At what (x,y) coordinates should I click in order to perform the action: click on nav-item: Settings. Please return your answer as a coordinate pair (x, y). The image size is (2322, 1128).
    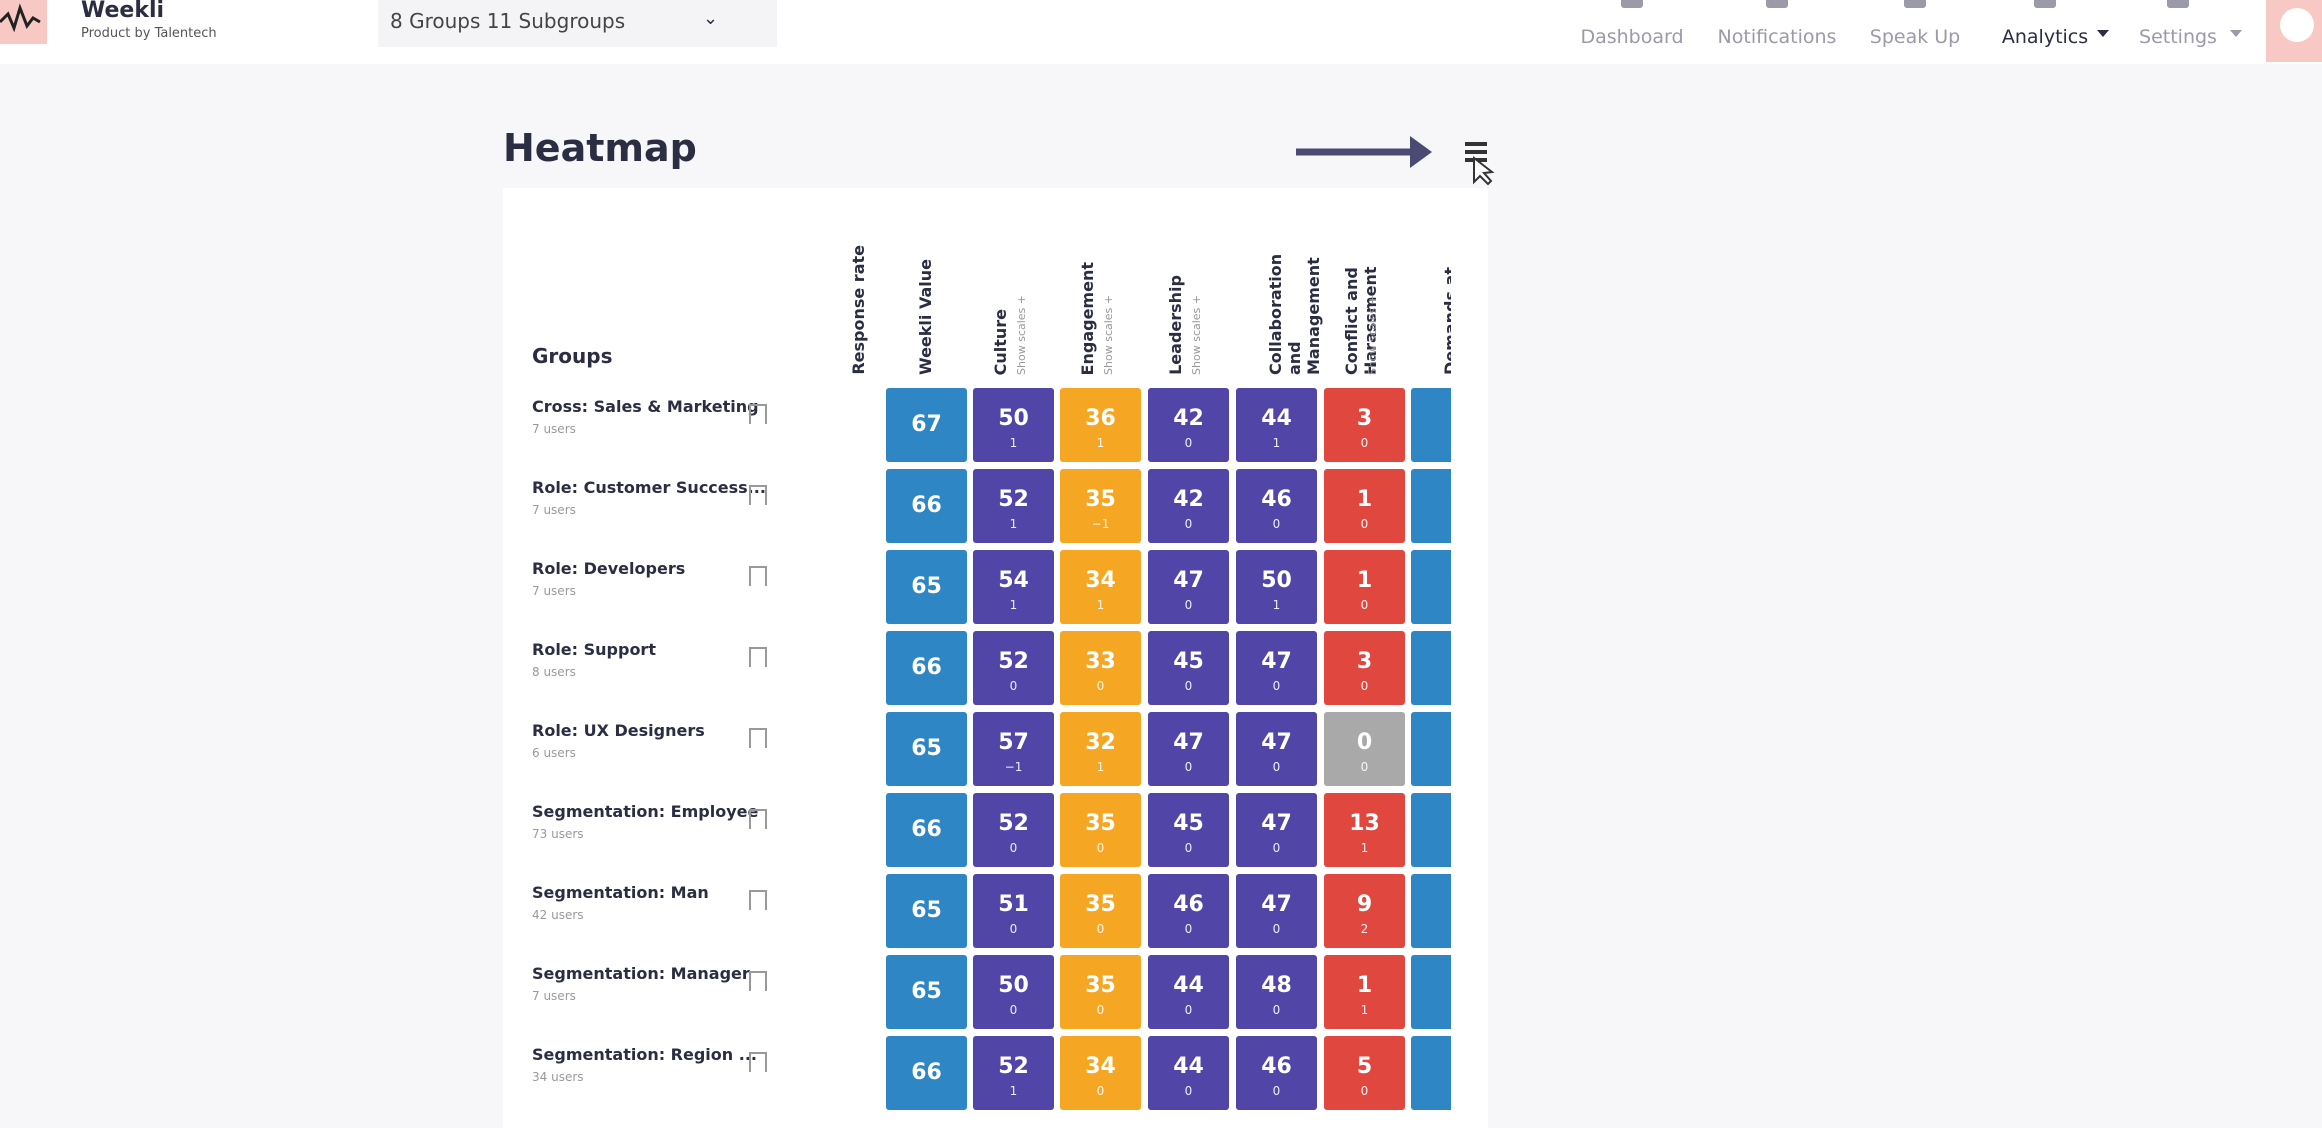
    Looking at the image, I should click on (2178, 37).